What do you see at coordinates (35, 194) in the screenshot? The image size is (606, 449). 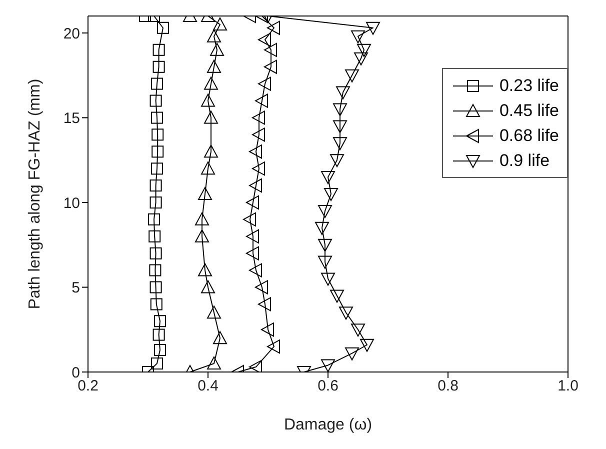 I see `y-axis-title: Path length along FG-HAZ (mm)` at bounding box center [35, 194].